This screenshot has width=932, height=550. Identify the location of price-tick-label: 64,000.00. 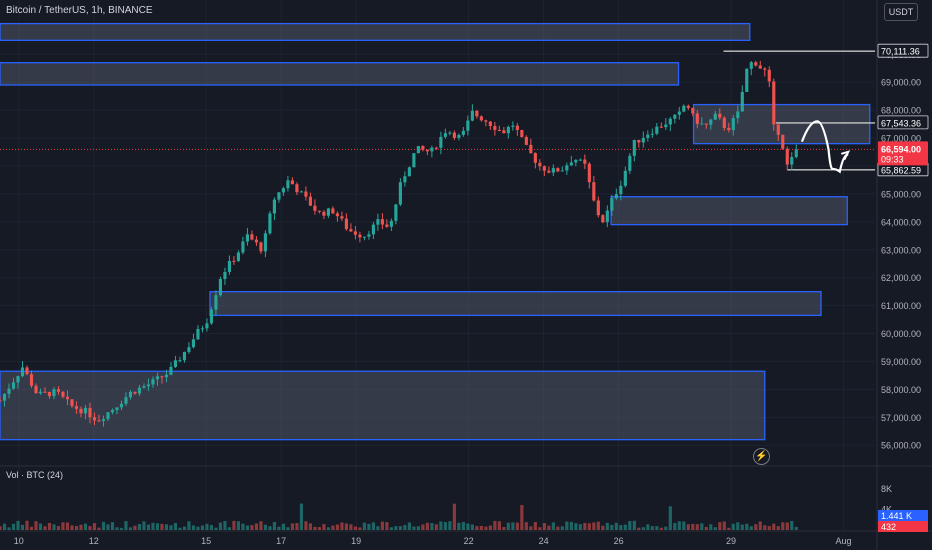
(901, 222).